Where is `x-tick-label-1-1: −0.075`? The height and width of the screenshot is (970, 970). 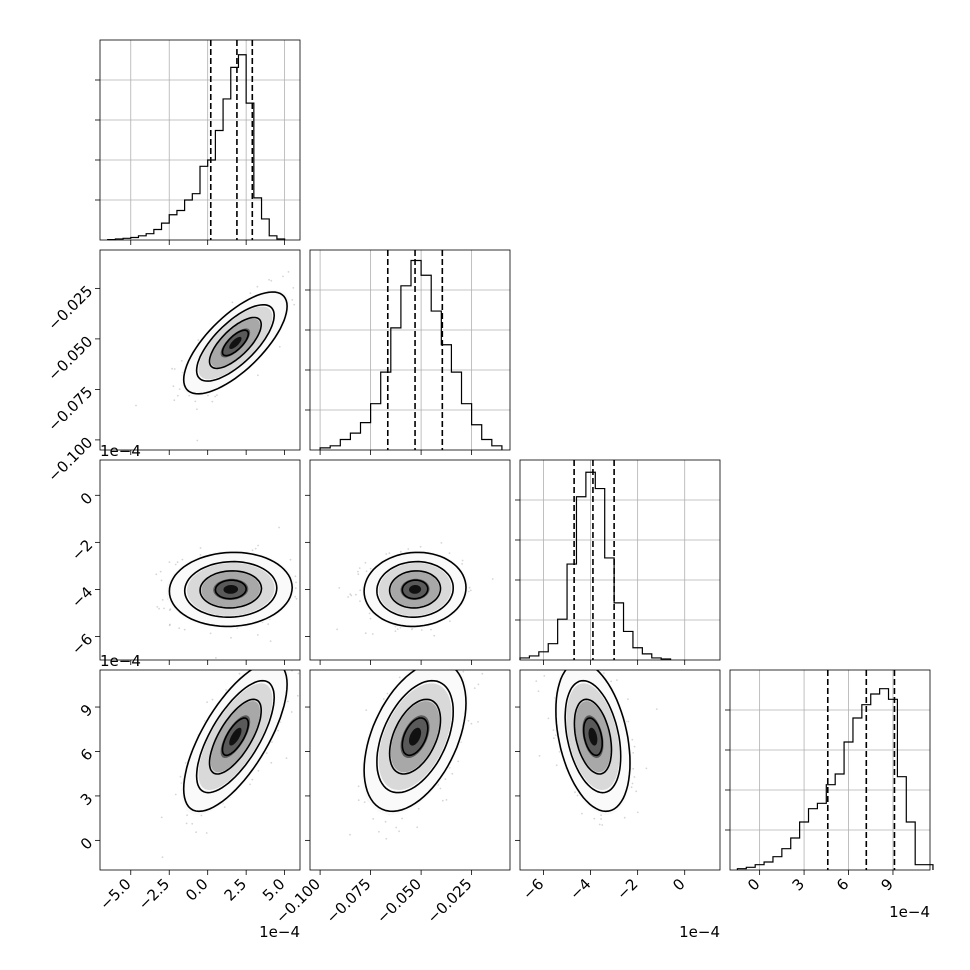
x-tick-label-1-1: −0.075 is located at coordinates (349, 901).